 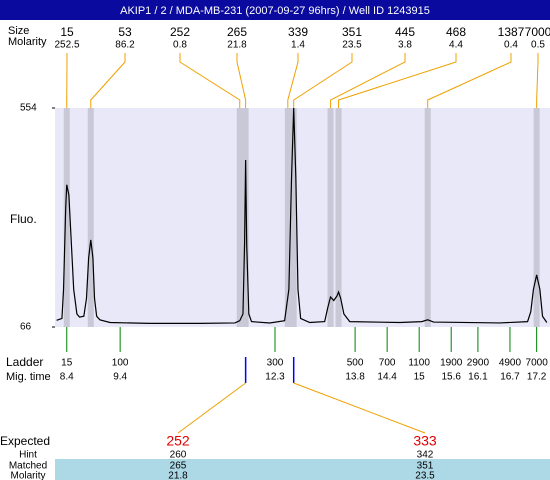 I want to click on peak-molarity: 0.4, so click(x=511, y=45).